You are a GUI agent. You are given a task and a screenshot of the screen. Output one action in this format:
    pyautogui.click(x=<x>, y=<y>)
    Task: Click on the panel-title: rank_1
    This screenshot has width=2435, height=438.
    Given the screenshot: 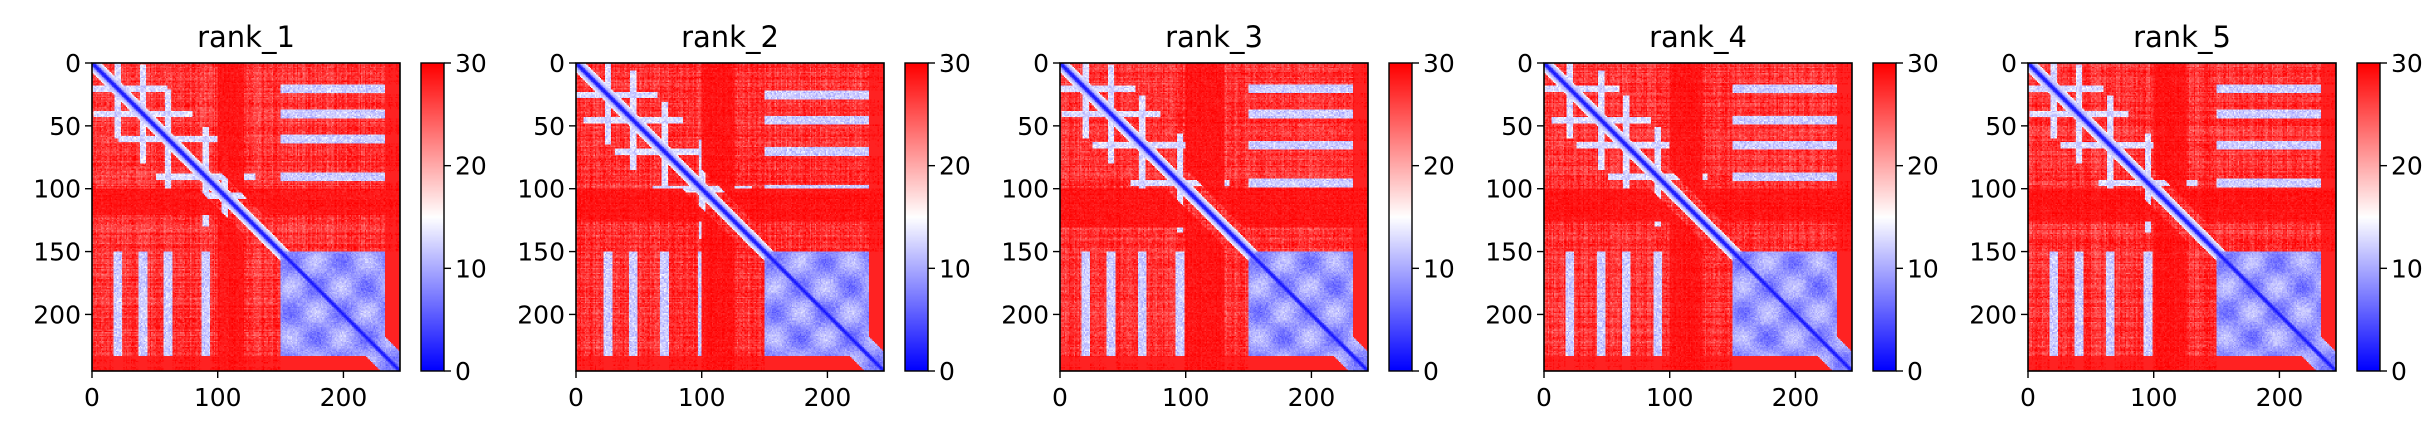 What is the action you would take?
    pyautogui.click(x=246, y=37)
    